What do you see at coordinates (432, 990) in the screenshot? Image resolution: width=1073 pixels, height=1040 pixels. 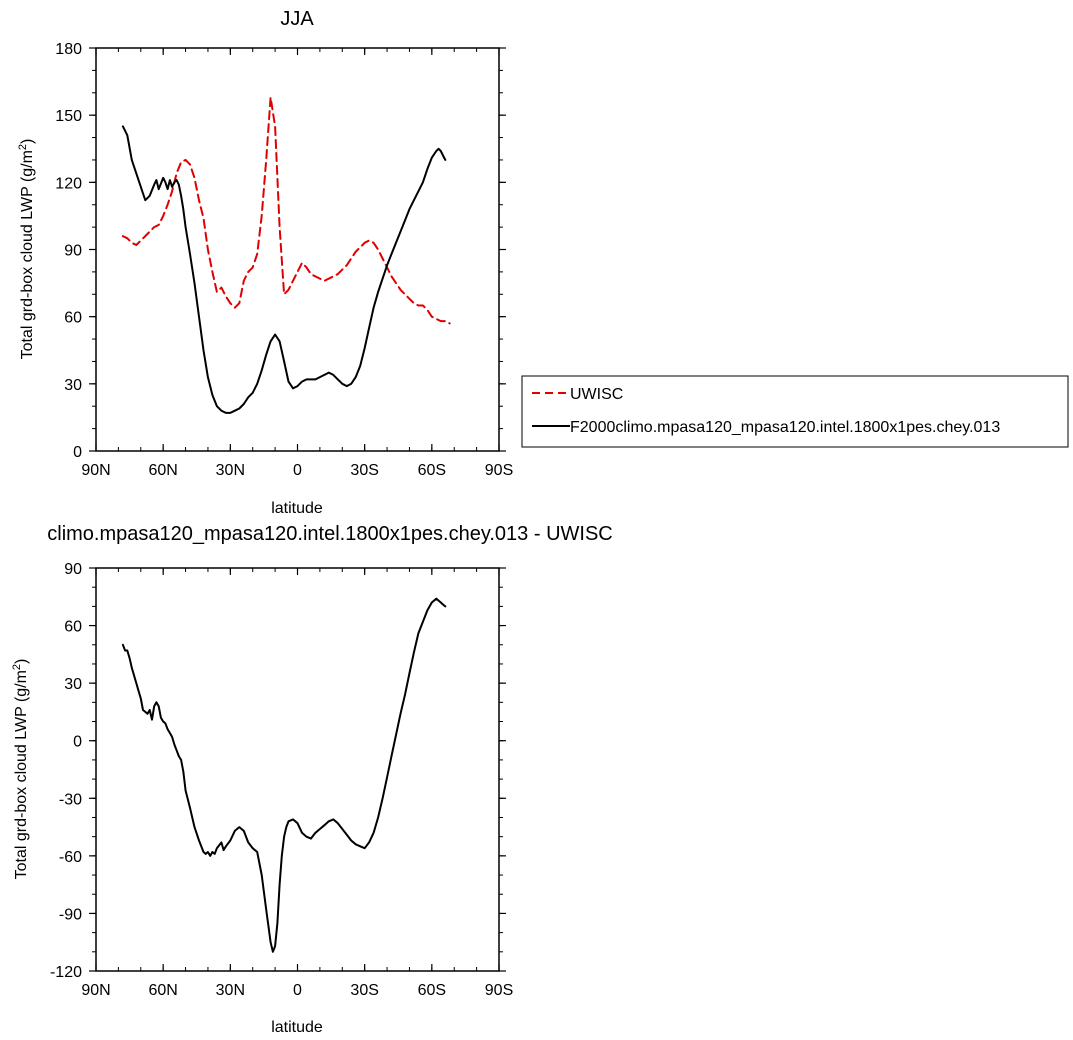 I see `bottom-x-tick-label: 60S` at bounding box center [432, 990].